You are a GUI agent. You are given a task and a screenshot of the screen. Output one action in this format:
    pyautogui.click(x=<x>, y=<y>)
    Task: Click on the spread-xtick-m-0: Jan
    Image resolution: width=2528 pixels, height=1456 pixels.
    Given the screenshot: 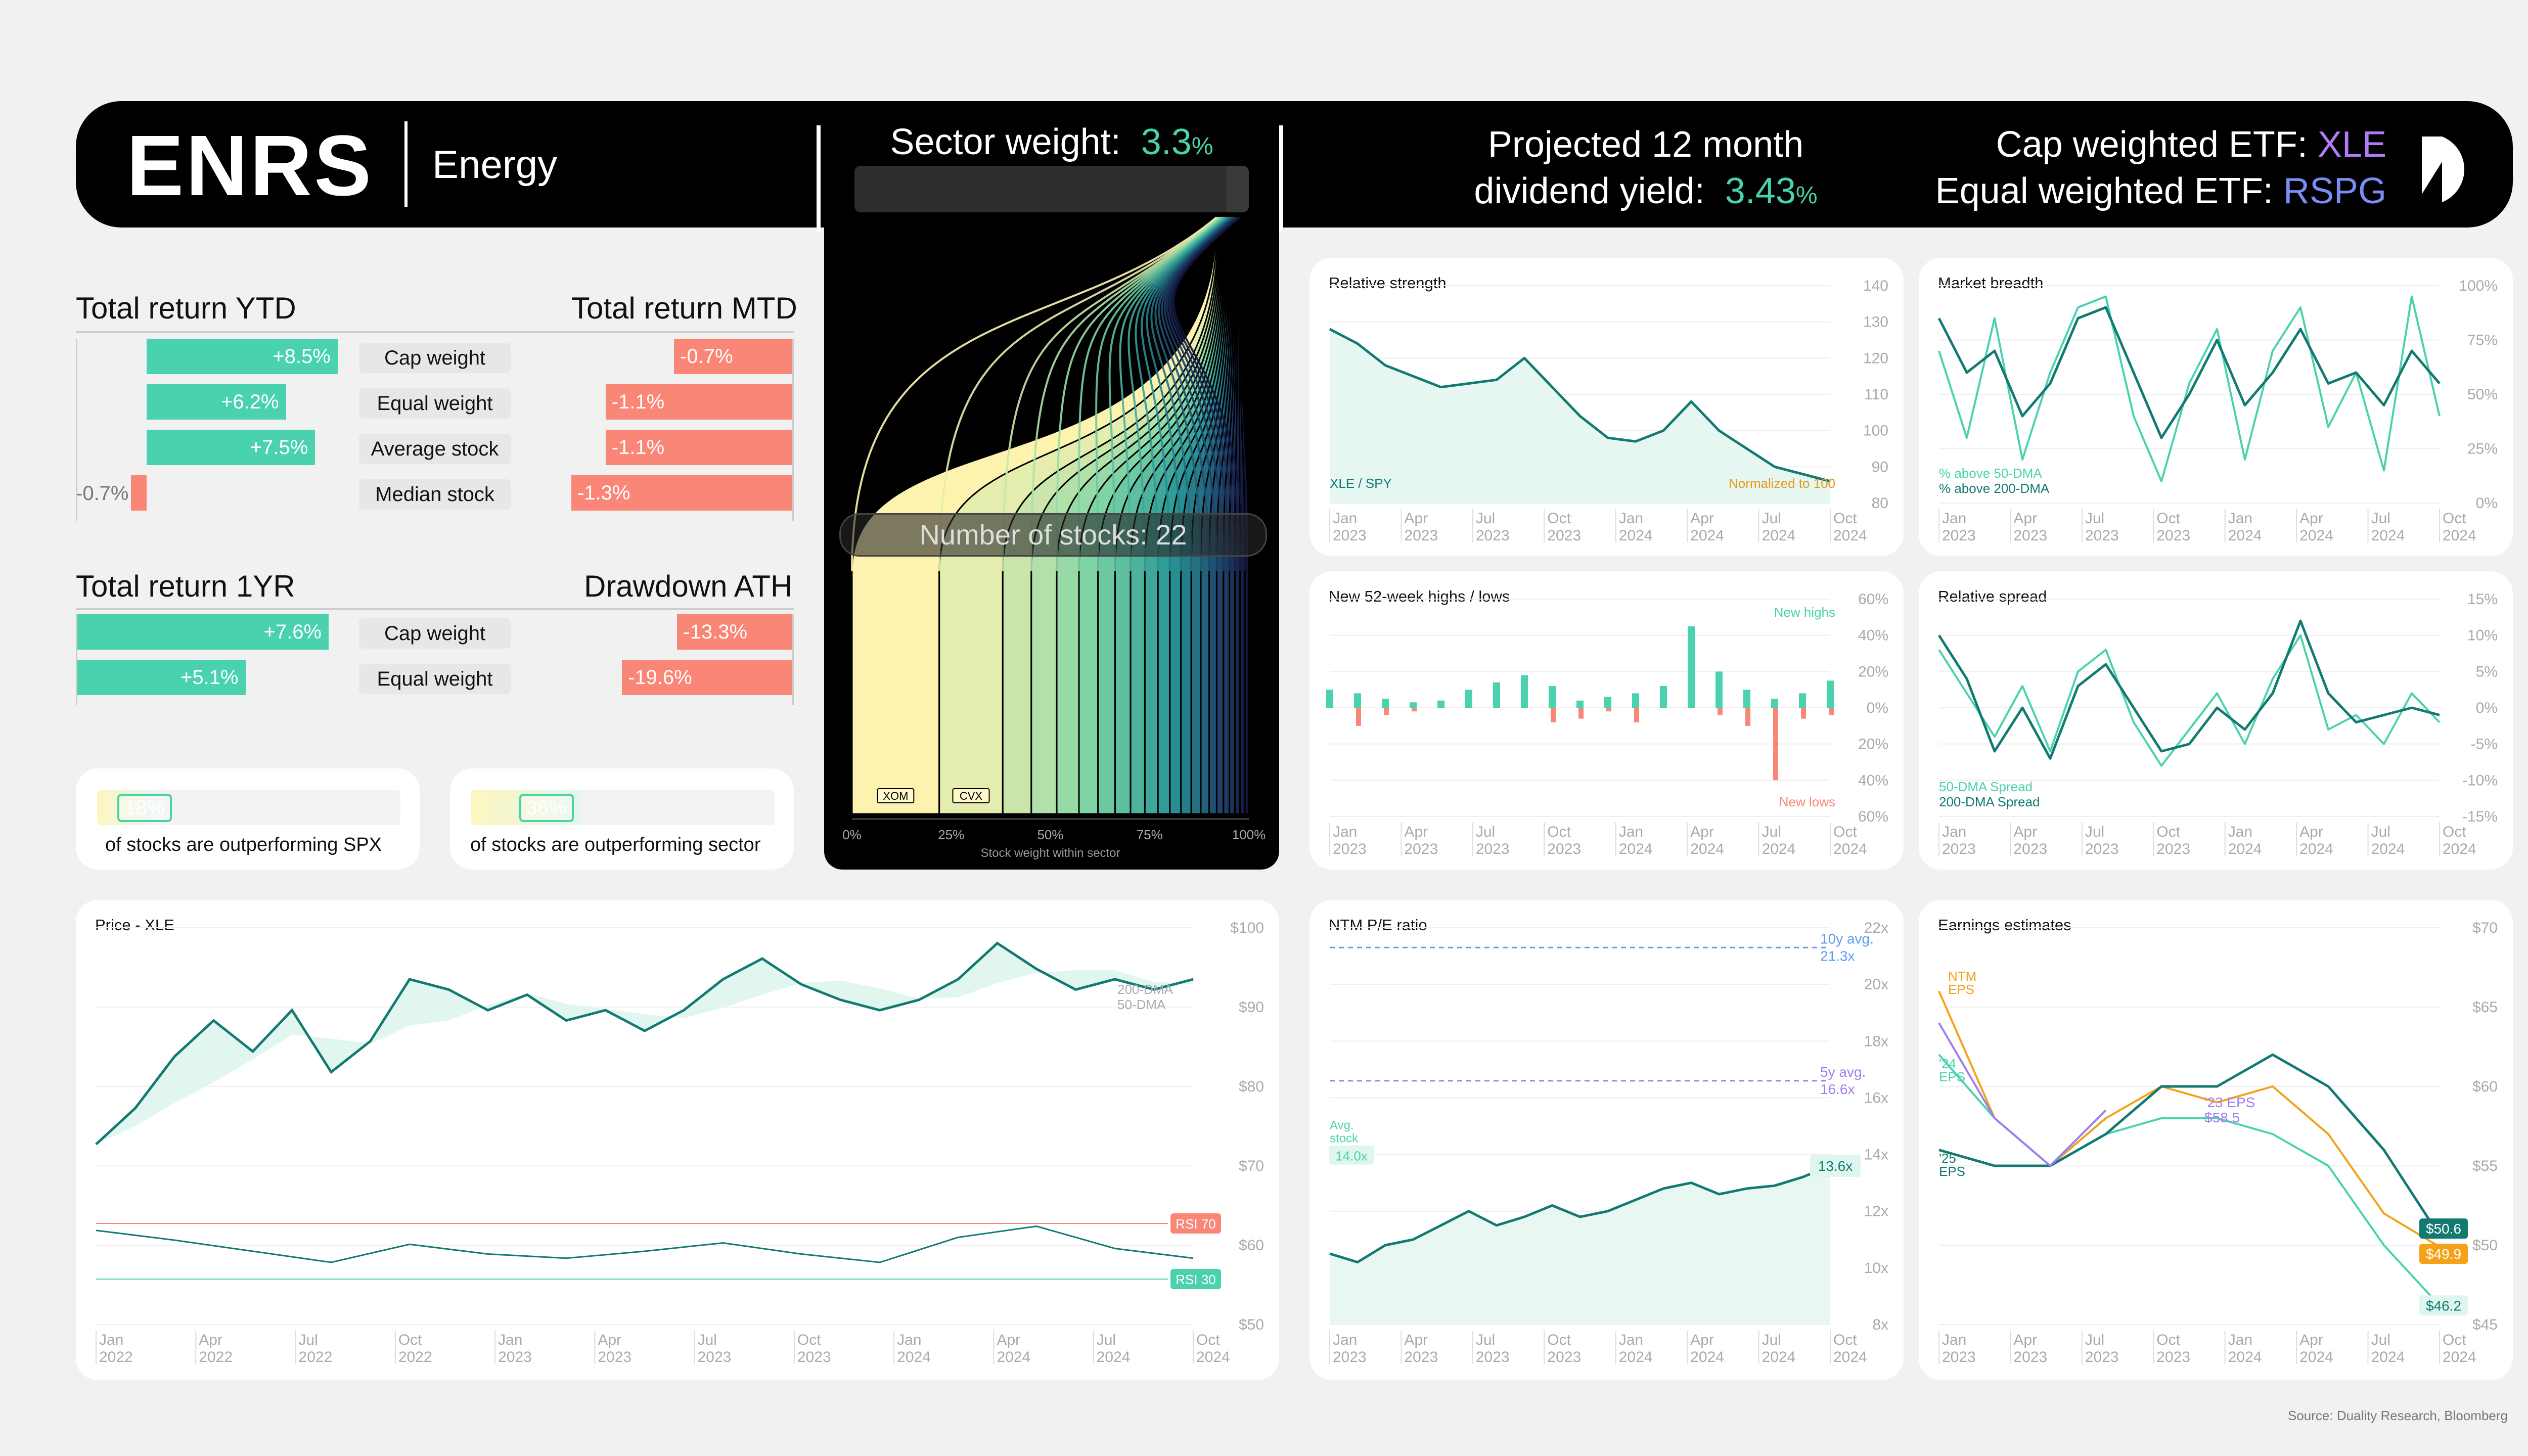 What is the action you would take?
    pyautogui.click(x=1954, y=832)
    